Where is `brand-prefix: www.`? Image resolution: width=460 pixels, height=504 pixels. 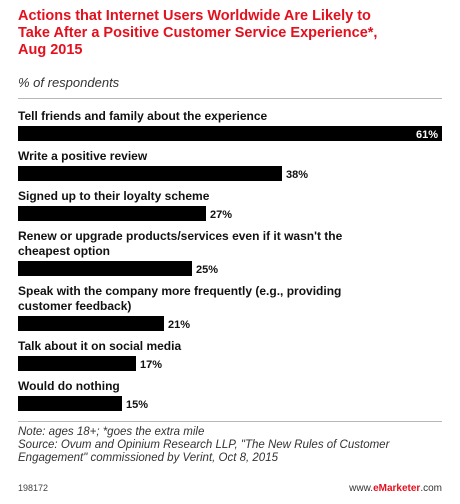
brand-prefix: www. is located at coordinates (361, 488).